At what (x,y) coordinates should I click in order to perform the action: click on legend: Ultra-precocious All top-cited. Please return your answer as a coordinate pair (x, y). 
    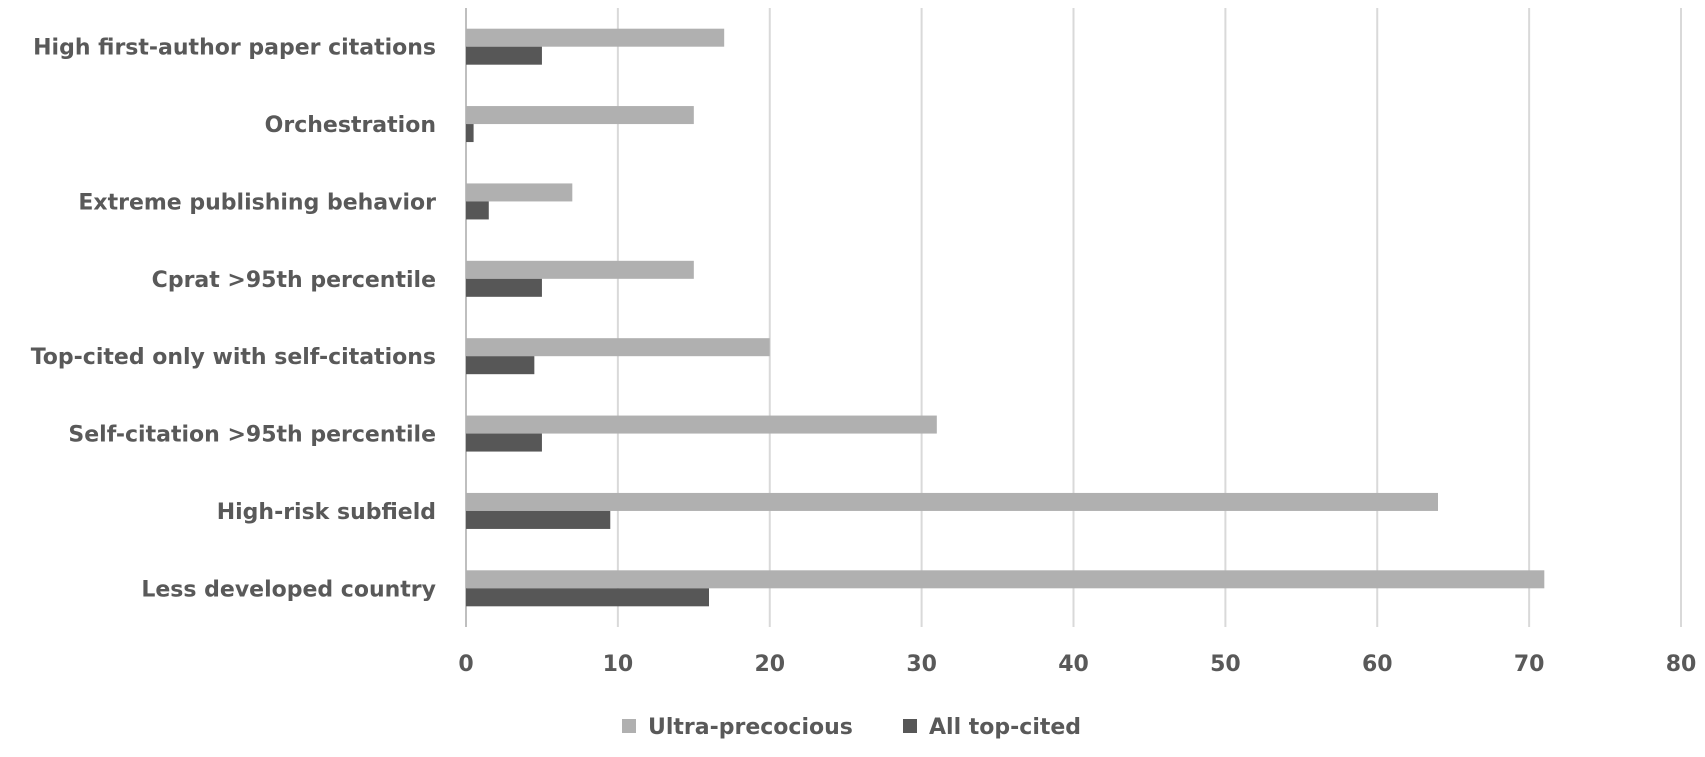
    Looking at the image, I should click on (851, 727).